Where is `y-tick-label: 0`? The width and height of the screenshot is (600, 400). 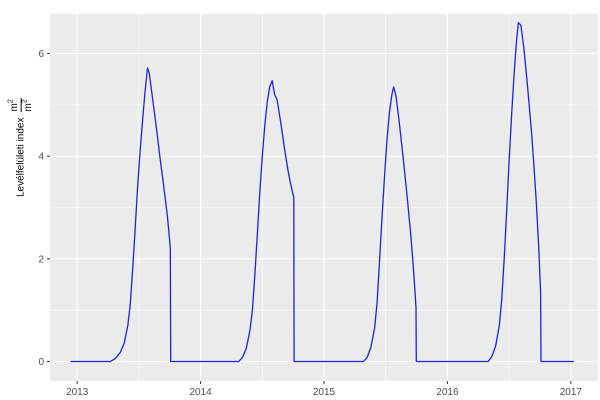
y-tick-label: 0 is located at coordinates (41, 362).